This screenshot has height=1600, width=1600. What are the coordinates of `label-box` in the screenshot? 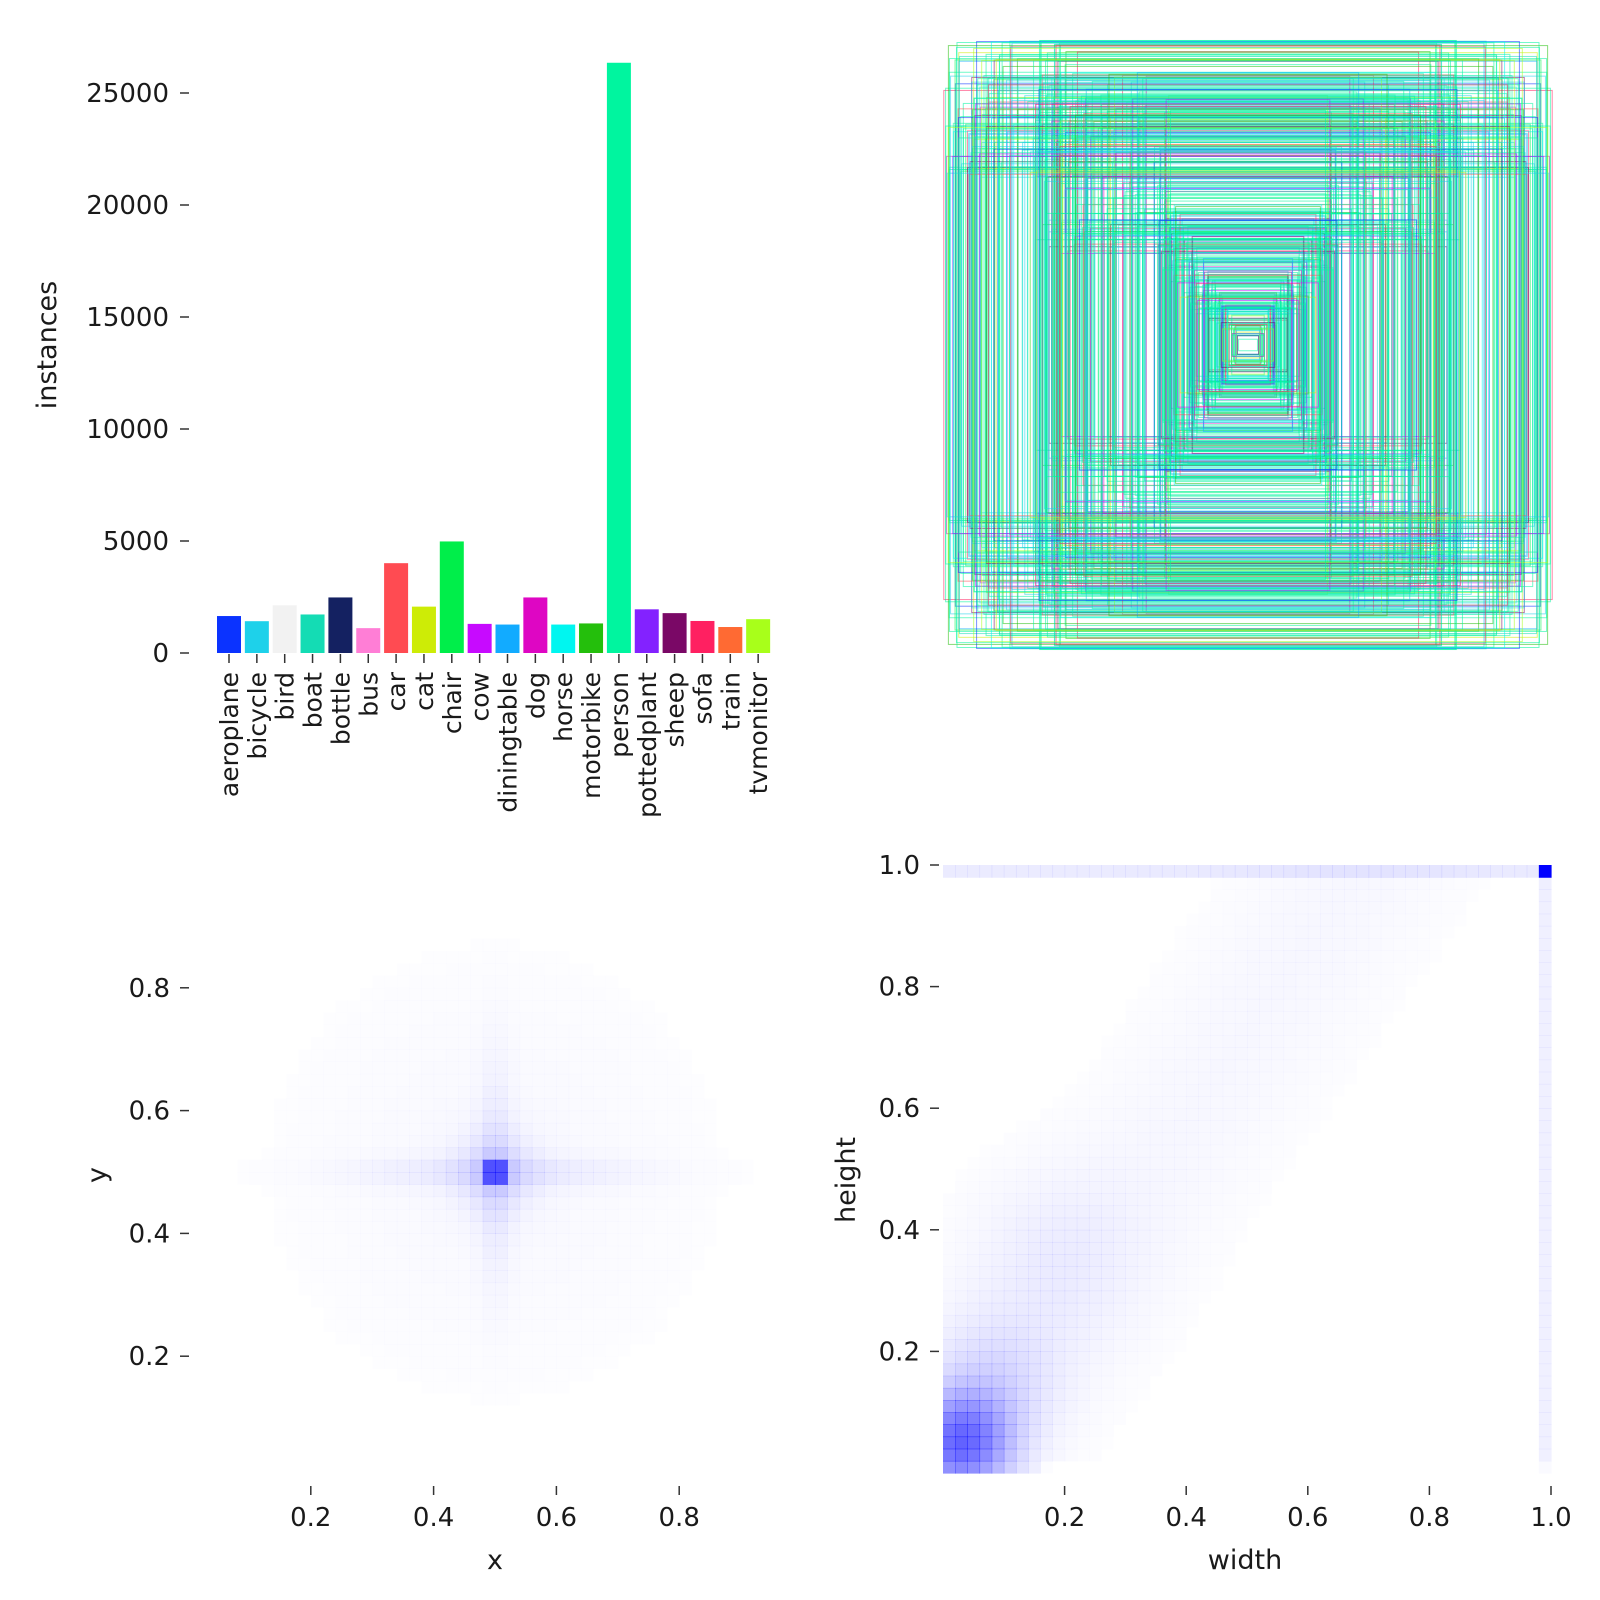 It's located at (1248, 345).